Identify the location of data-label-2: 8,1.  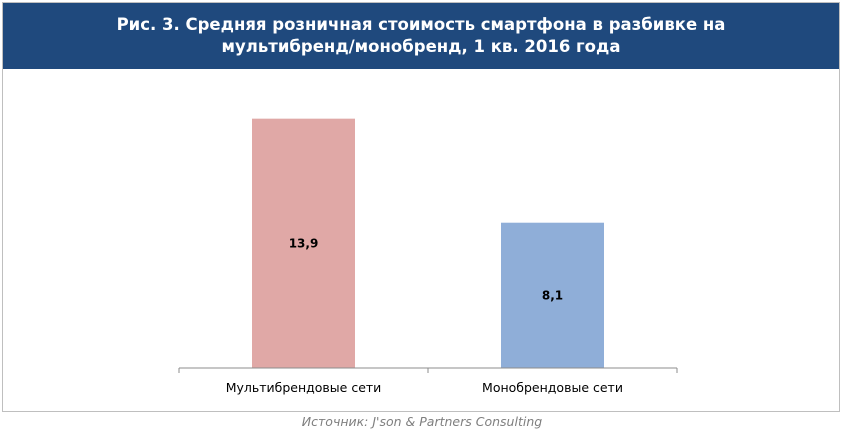
(552, 295).